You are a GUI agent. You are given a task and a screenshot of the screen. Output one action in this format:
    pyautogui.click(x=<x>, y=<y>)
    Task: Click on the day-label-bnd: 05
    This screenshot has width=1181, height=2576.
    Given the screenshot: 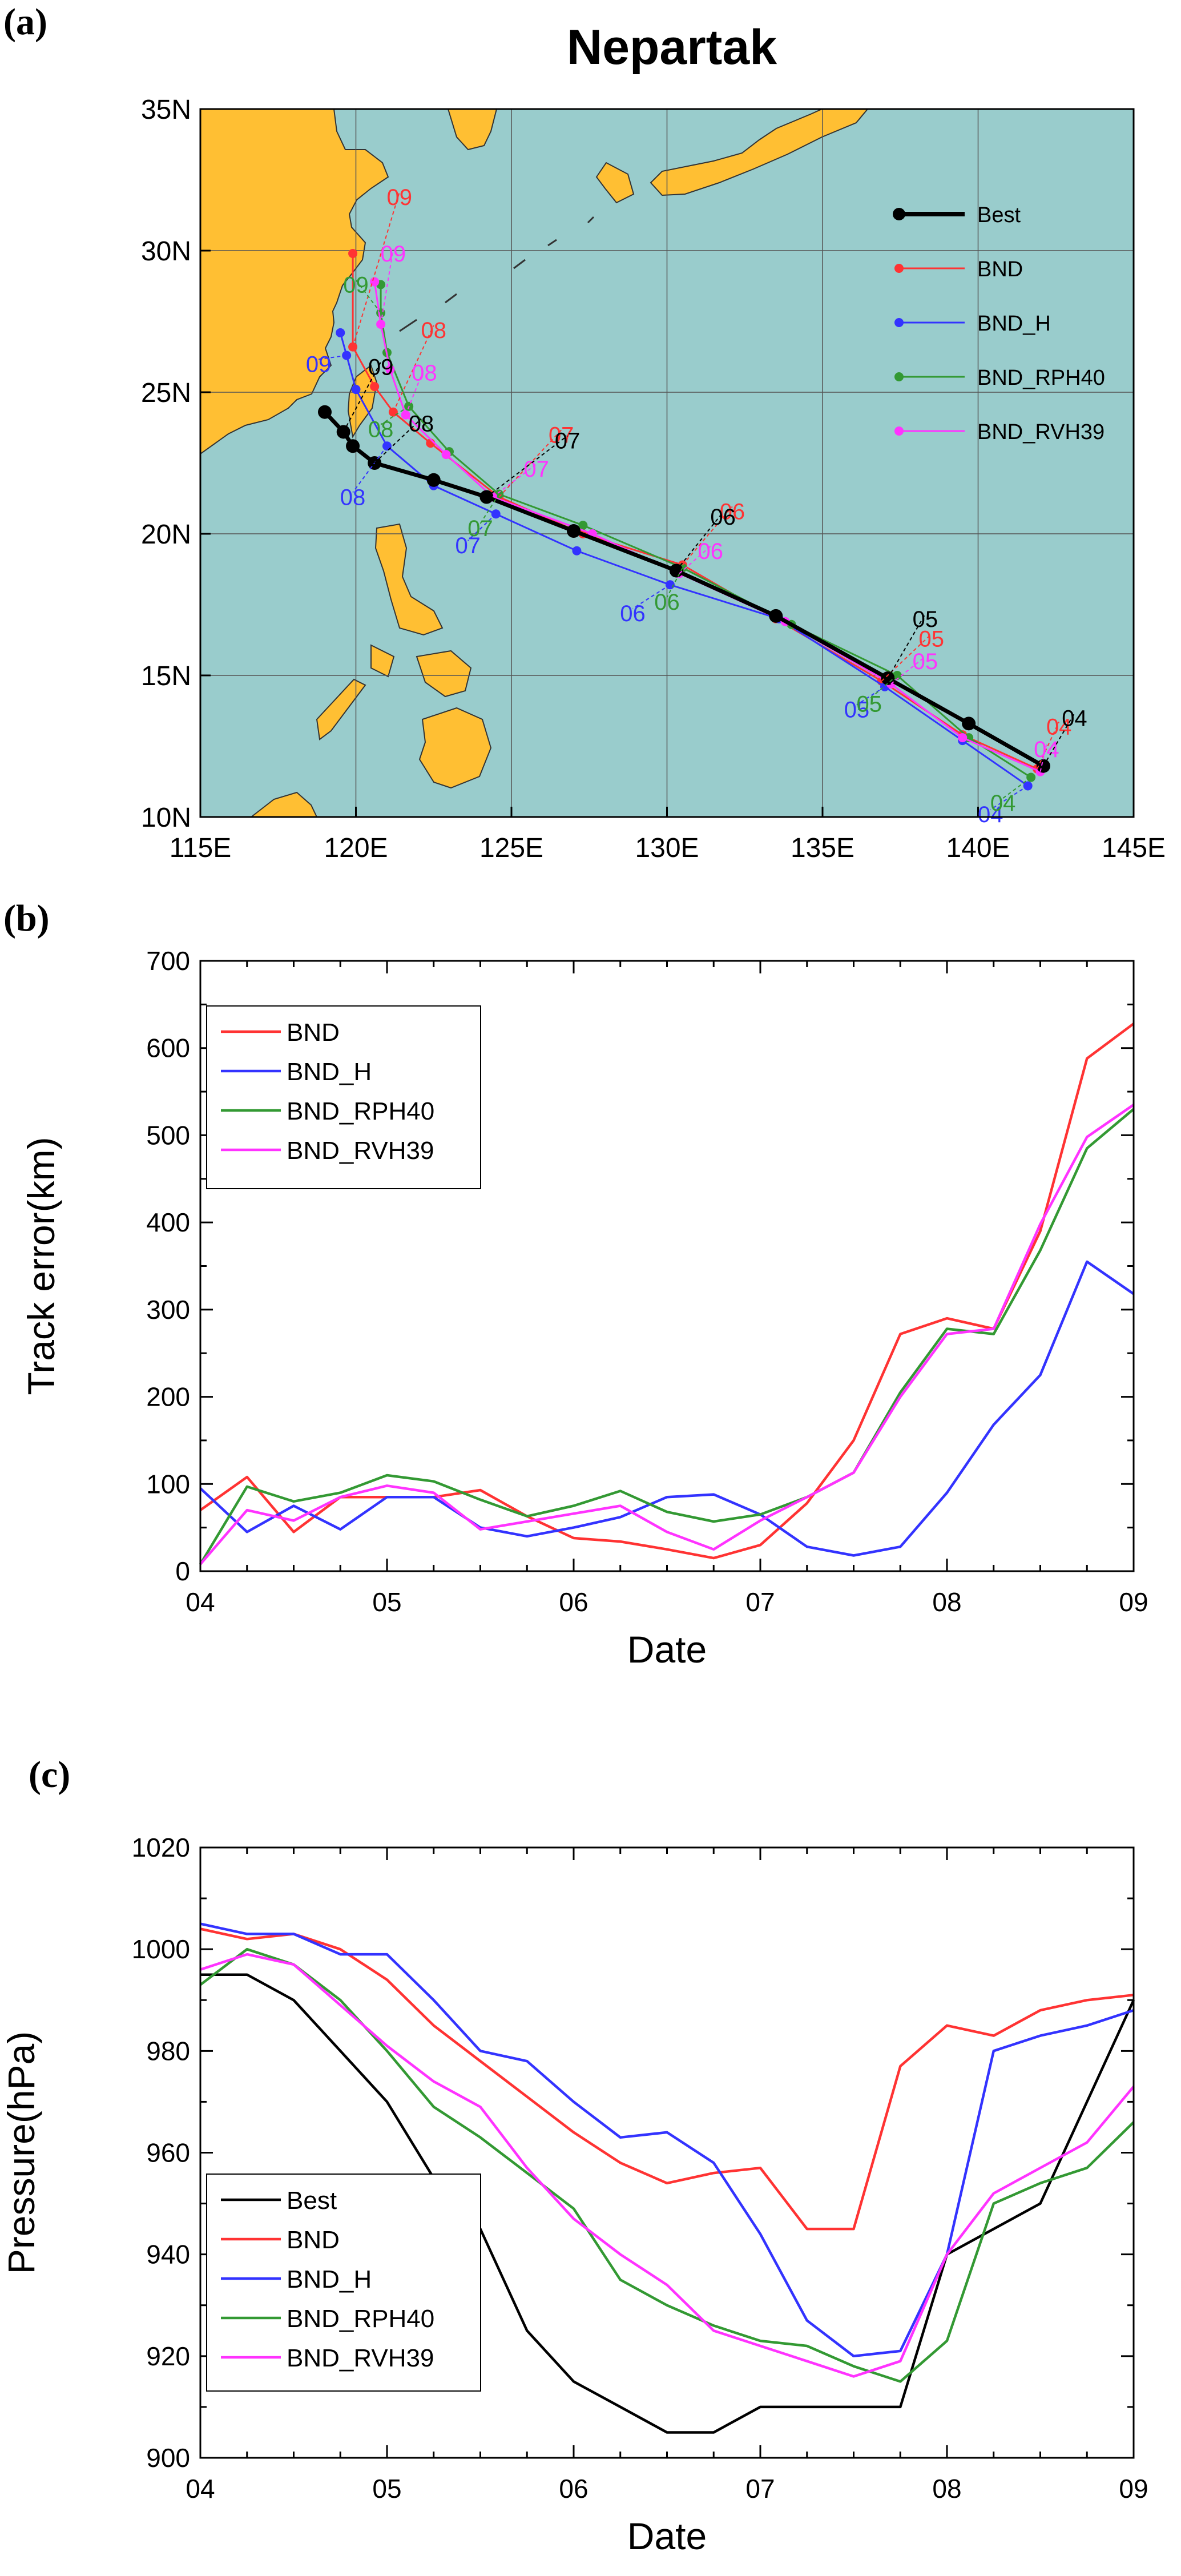 What is the action you would take?
    pyautogui.click(x=932, y=639)
    